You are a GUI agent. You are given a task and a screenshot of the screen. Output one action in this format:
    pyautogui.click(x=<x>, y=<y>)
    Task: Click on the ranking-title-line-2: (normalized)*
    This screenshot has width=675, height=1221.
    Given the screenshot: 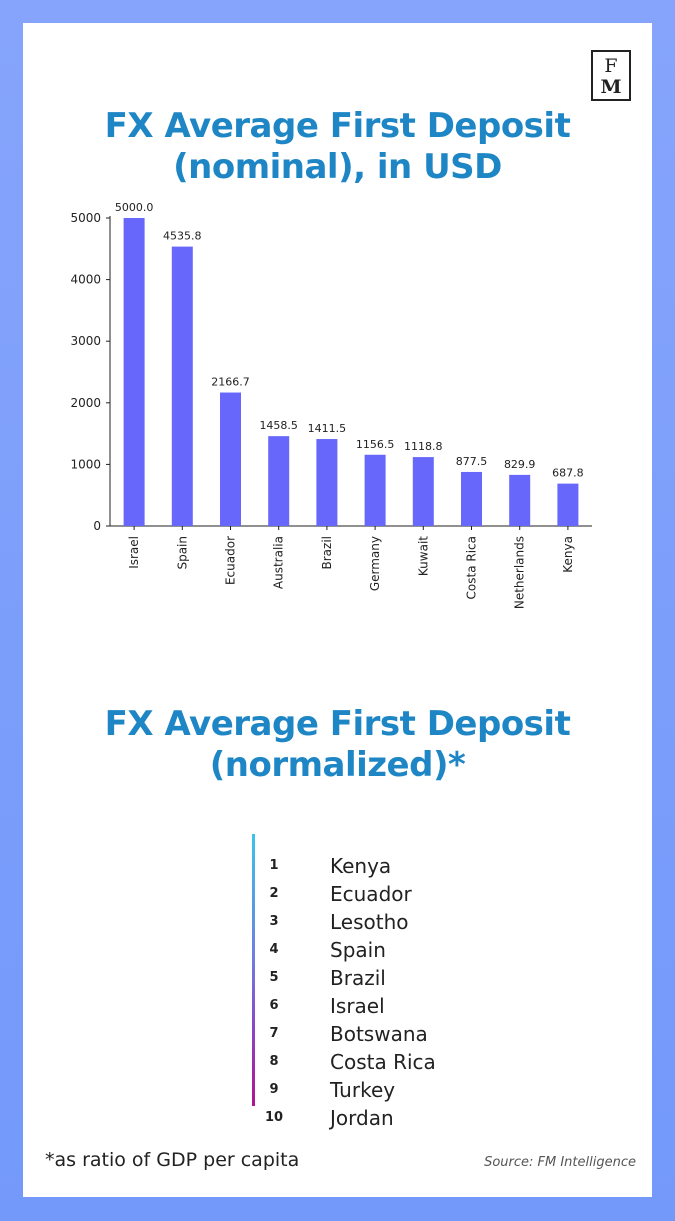 What is the action you would take?
    pyautogui.click(x=337, y=765)
    